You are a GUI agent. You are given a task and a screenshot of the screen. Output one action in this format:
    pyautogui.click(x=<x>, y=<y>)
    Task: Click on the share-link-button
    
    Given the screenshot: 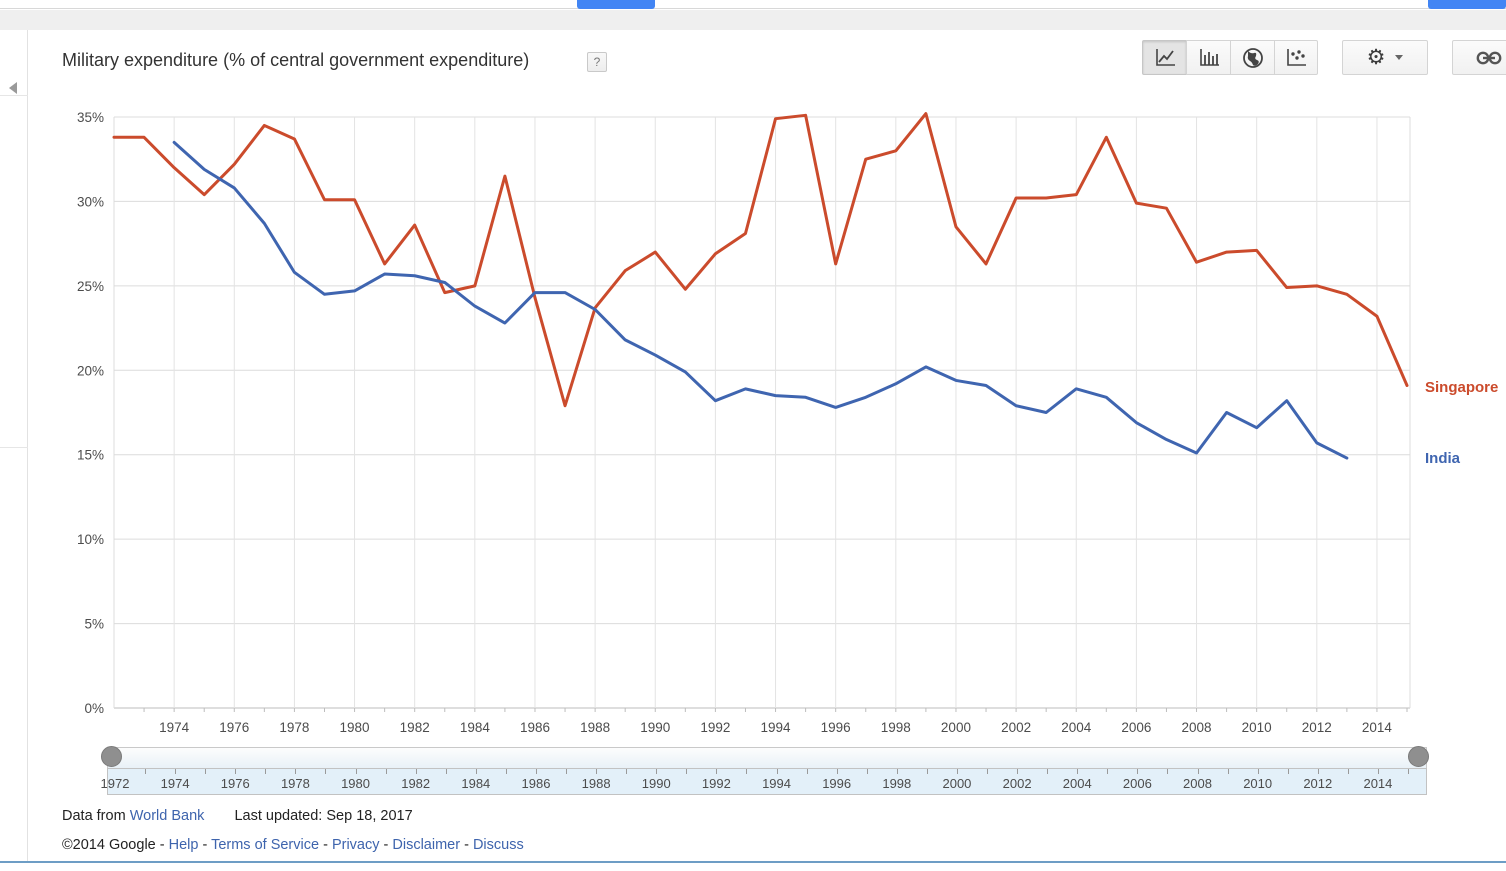 What is the action you would take?
    pyautogui.click(x=1479, y=57)
    